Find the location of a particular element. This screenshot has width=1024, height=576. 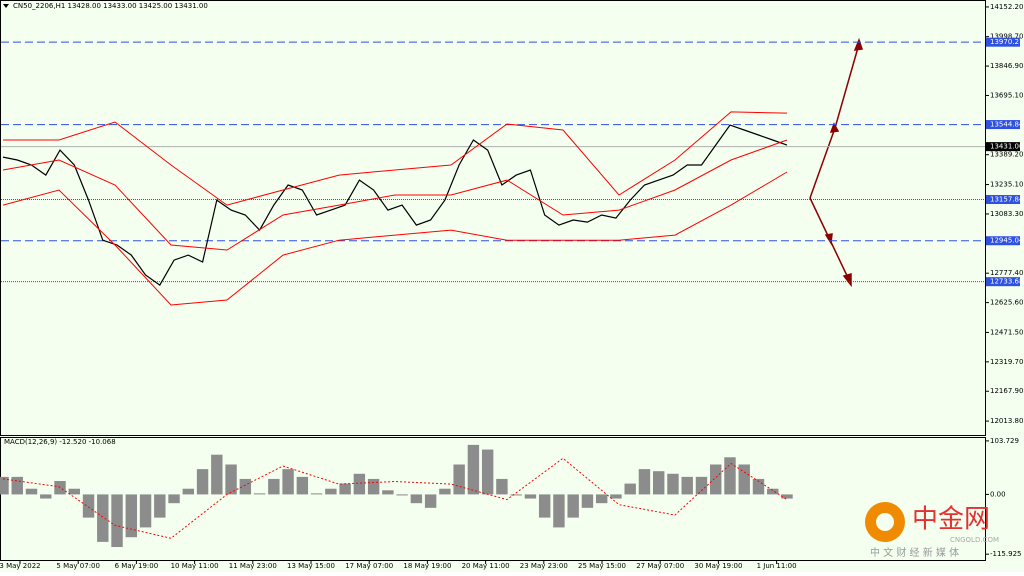

macd-title: MACD(12,26,9) -12.520 -10.068 is located at coordinates (60, 442).